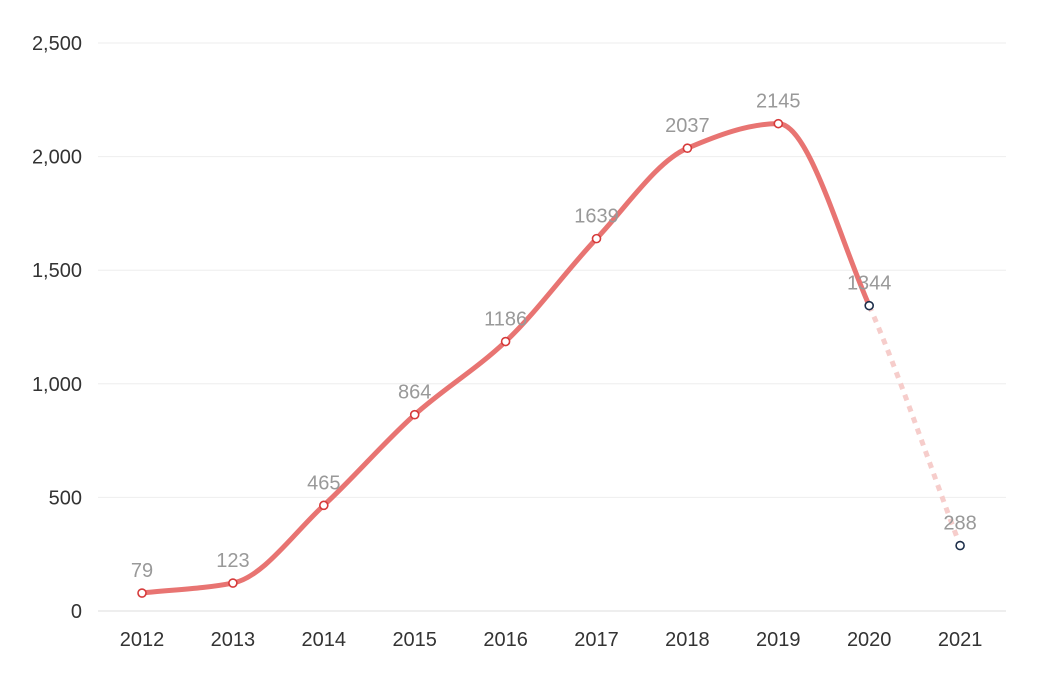  Describe the element at coordinates (323, 483) in the screenshot. I see `data-label-2014: 465` at that location.